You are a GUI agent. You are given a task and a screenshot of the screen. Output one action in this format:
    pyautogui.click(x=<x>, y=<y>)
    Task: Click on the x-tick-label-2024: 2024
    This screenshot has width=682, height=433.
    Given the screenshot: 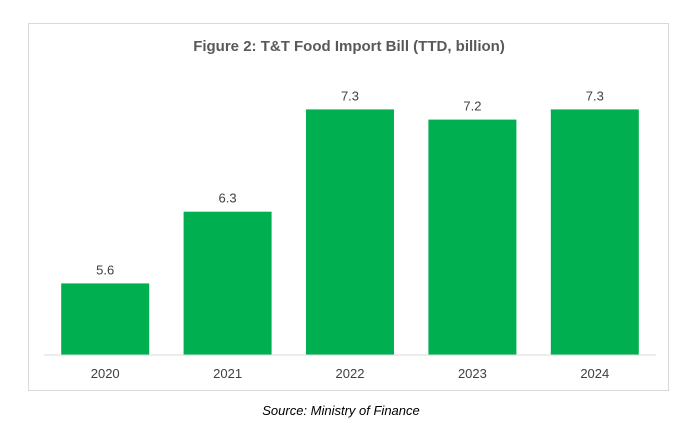 What is the action you would take?
    pyautogui.click(x=594, y=373)
    